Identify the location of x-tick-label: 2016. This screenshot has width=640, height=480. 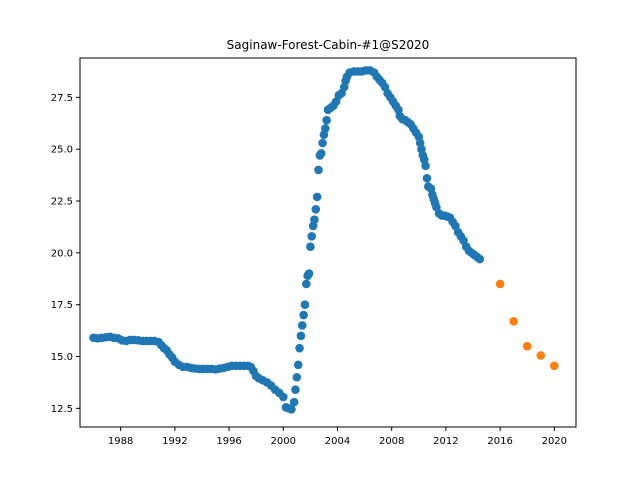
(499, 441).